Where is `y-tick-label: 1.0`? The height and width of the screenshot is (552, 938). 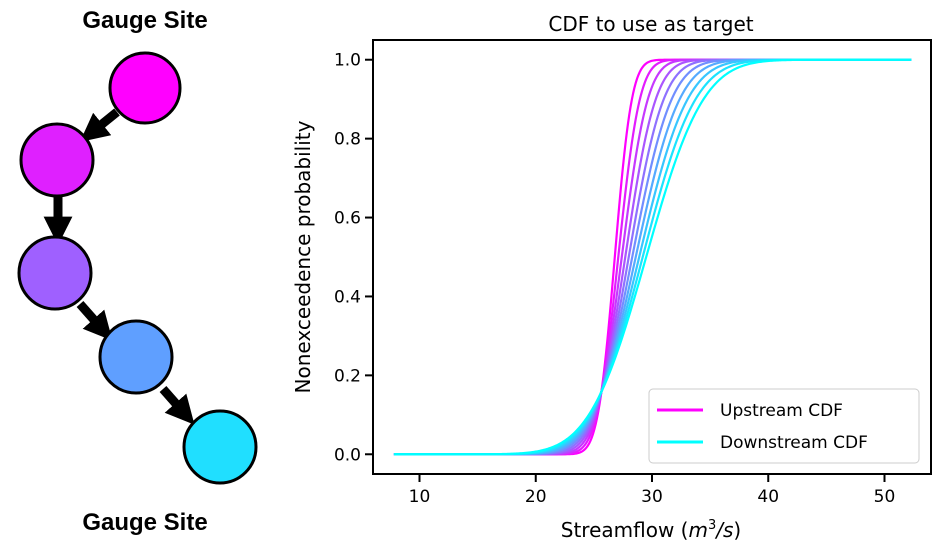
y-tick-label: 1.0 is located at coordinates (347, 61).